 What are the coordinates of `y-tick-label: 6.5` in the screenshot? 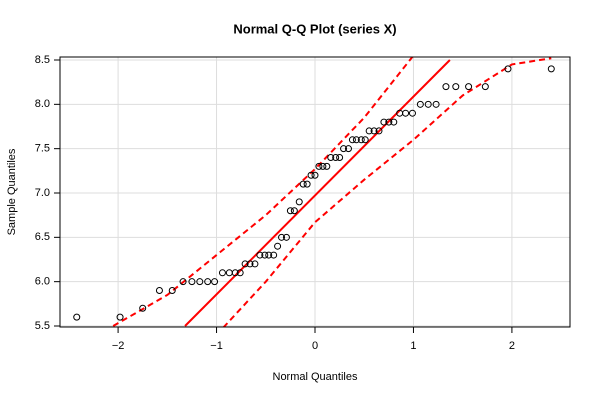 It's located at (42, 237).